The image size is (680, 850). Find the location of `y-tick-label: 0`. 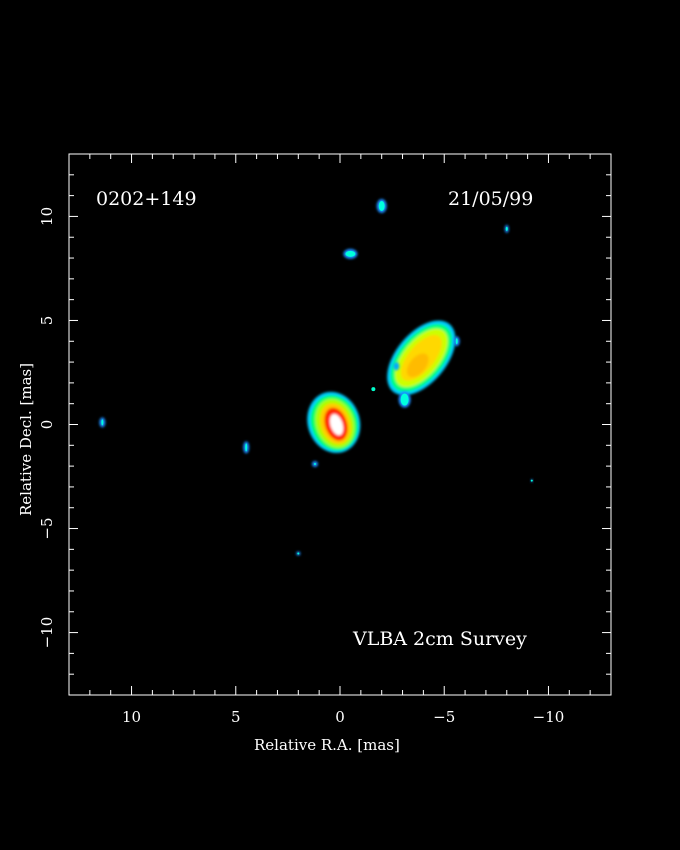

y-tick-label: 0 is located at coordinates (47, 425).